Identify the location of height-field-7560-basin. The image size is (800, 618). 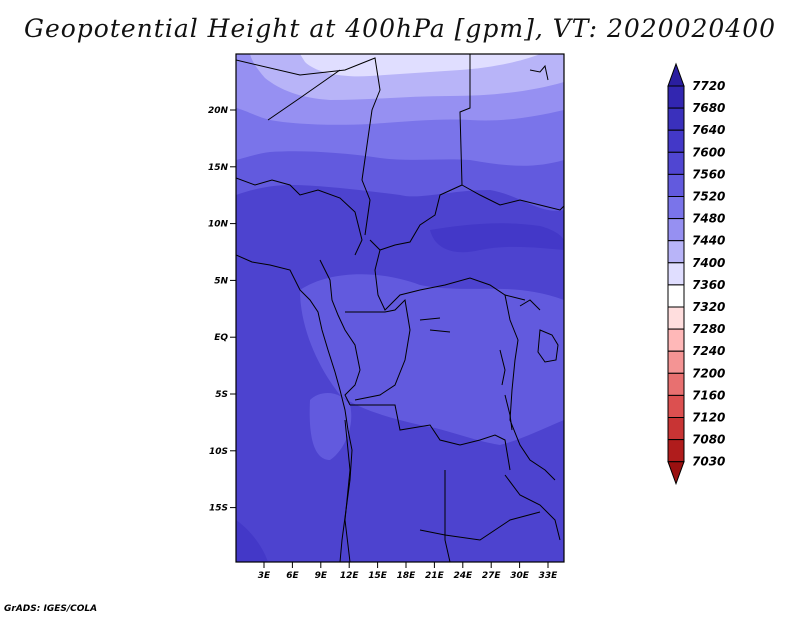
(432, 359).